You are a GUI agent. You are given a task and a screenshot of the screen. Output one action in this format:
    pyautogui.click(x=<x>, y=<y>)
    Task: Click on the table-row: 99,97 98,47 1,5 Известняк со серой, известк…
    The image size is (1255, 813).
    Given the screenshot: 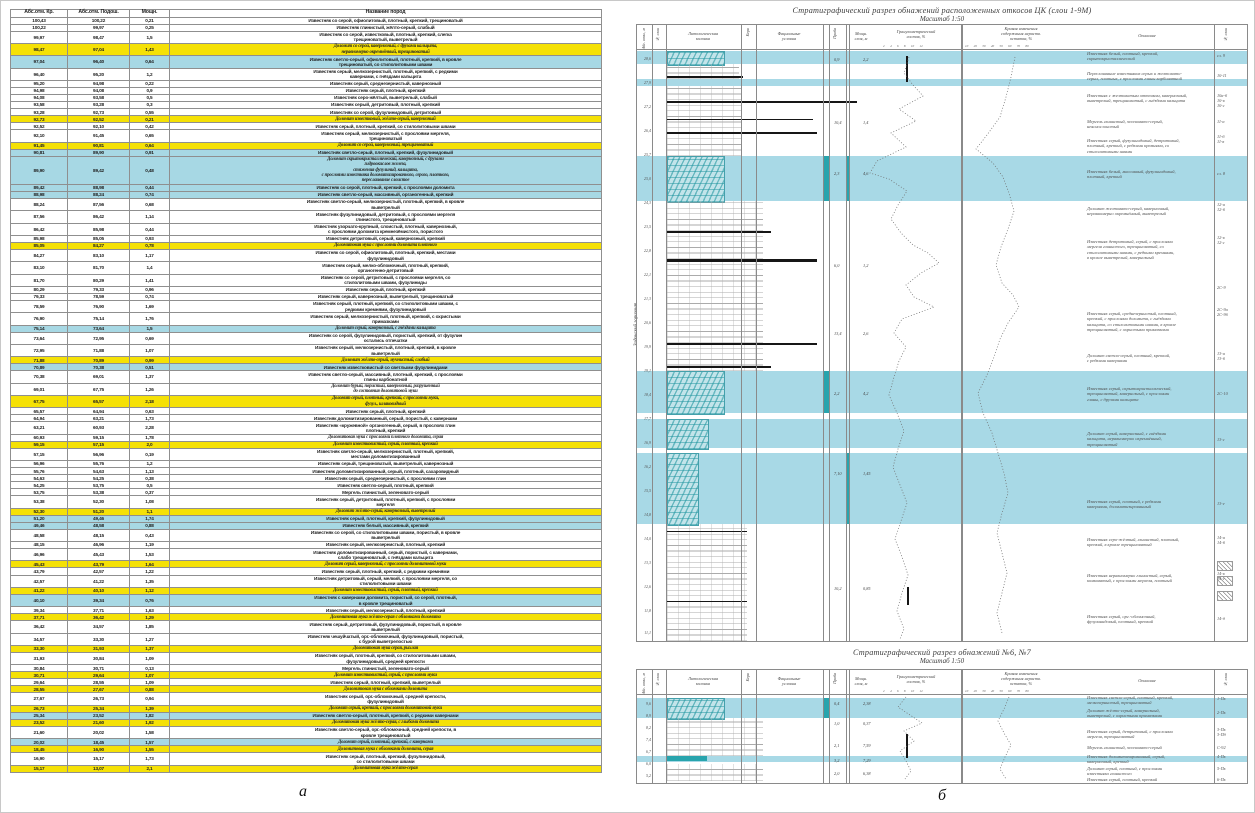 What is the action you would take?
    pyautogui.click(x=306, y=37)
    